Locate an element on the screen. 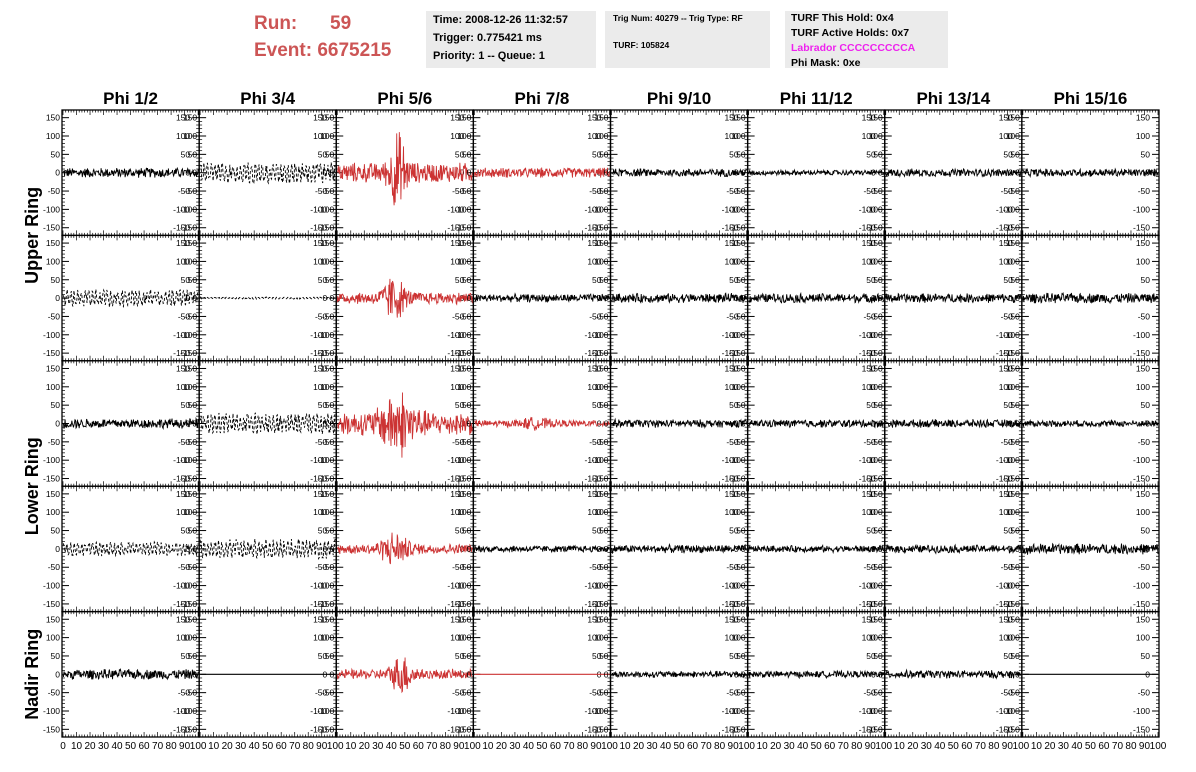  trigger-text: Trigger: 0.775421 ms is located at coordinates (487, 38).